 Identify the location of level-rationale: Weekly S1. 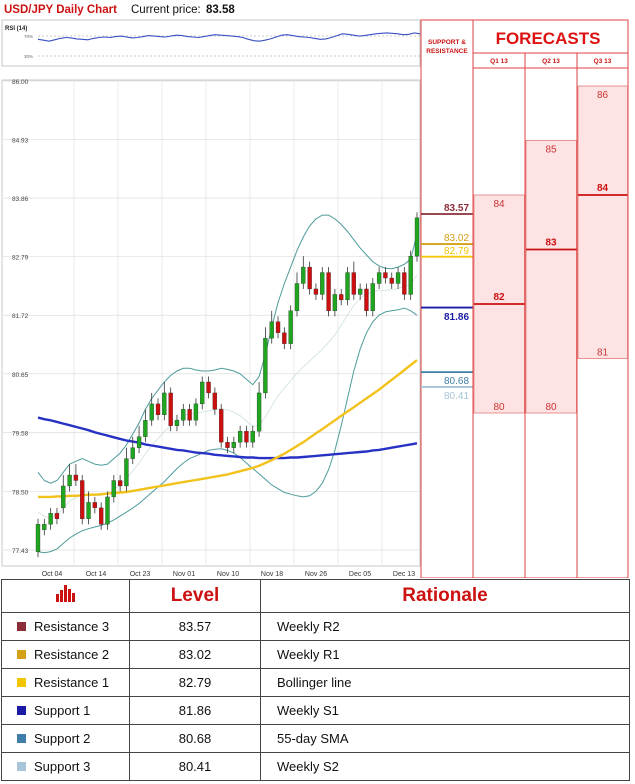
(445, 710).